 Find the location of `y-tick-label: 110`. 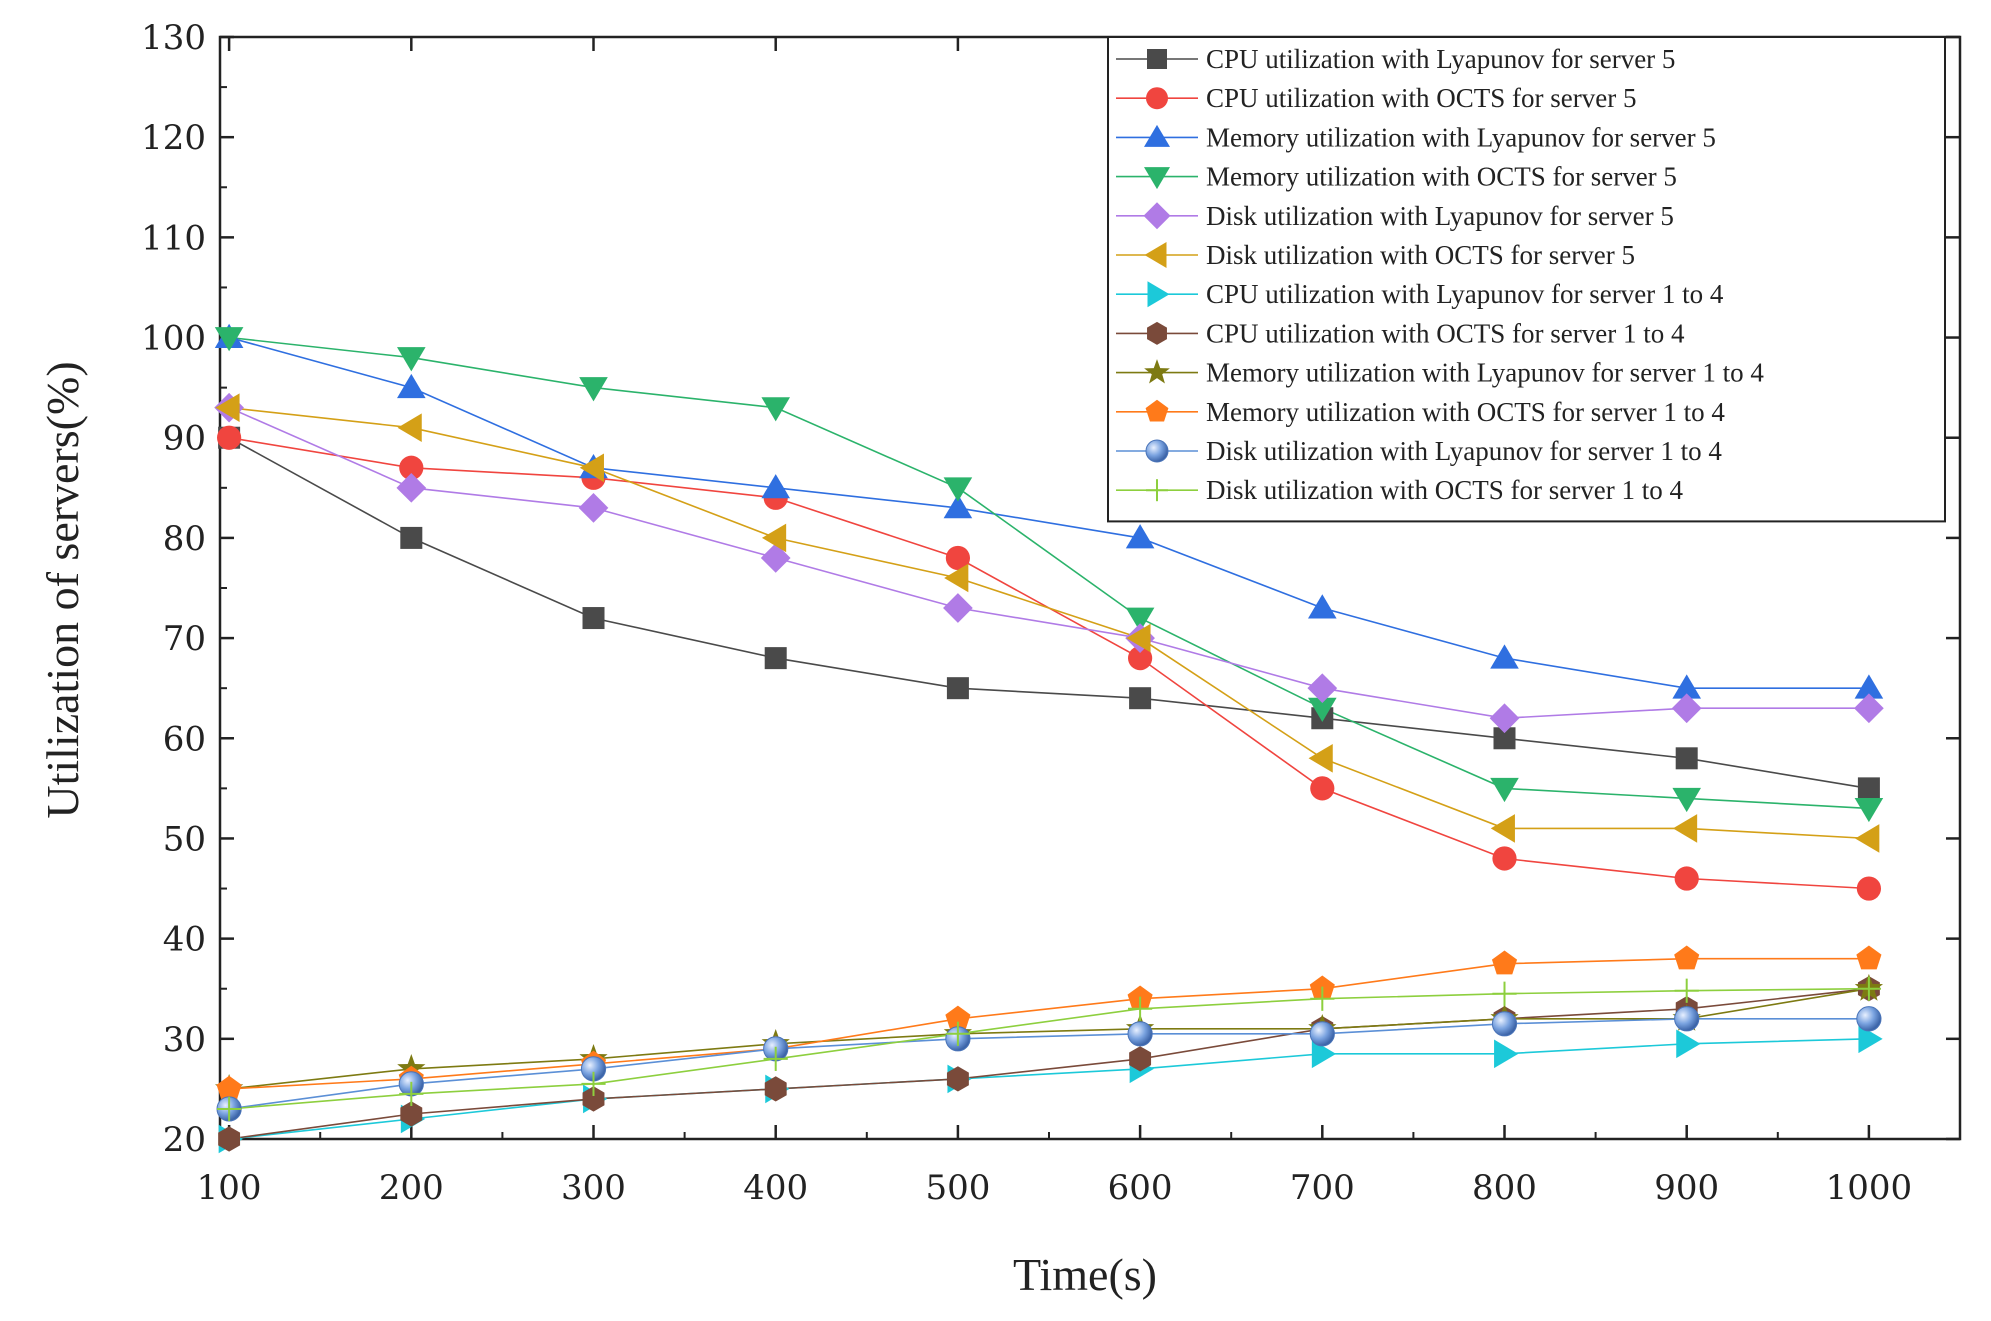

y-tick-label: 110 is located at coordinates (173, 238).